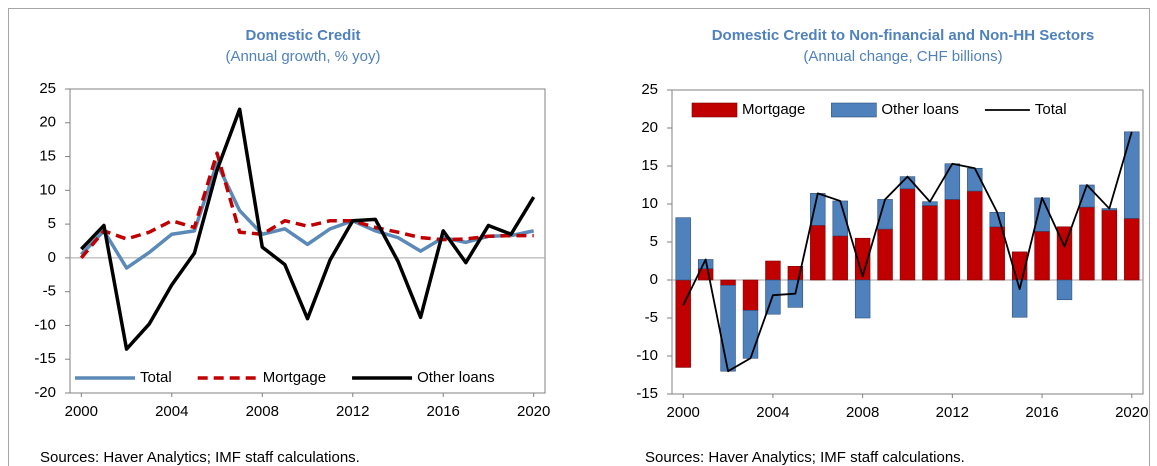  What do you see at coordinates (302, 56) in the screenshot?
I see `chart-subtitle: (Annual growth, % yoy)` at bounding box center [302, 56].